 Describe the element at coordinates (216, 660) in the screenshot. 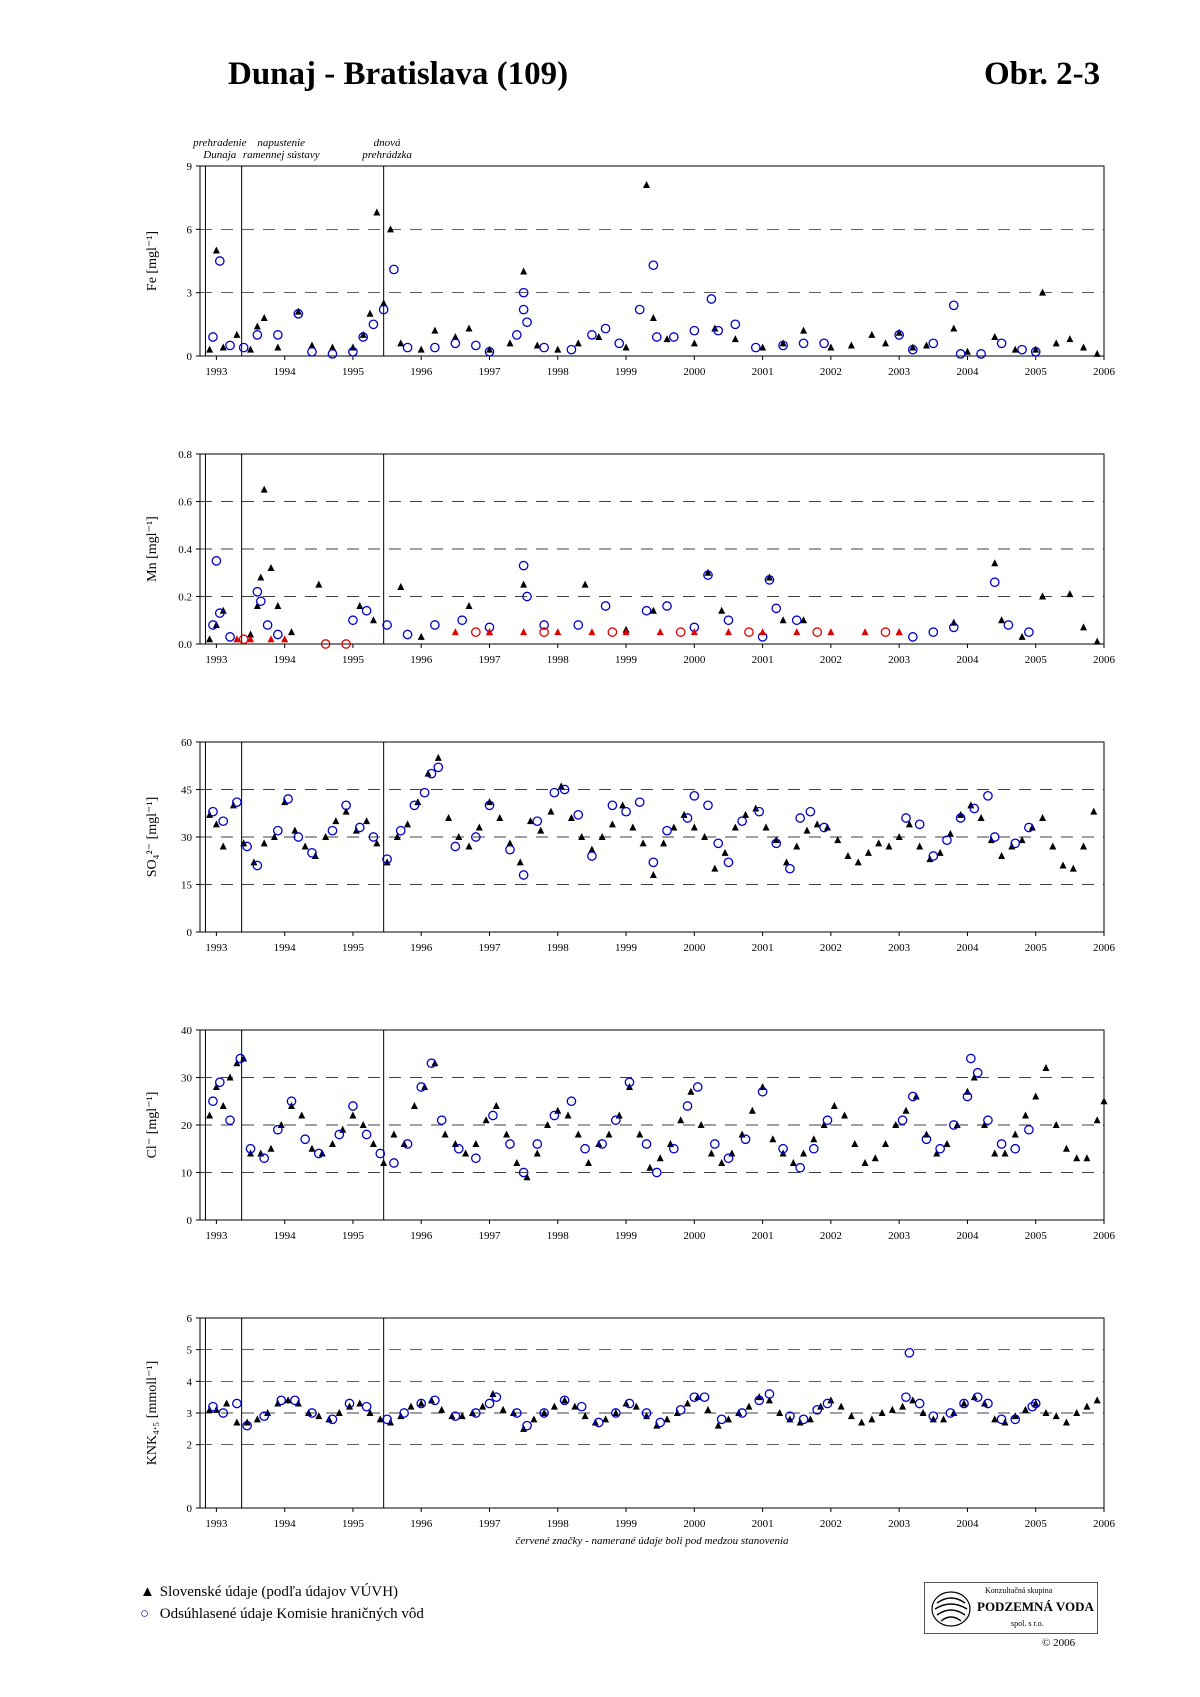

I see `x-tick-label: 1993` at that location.